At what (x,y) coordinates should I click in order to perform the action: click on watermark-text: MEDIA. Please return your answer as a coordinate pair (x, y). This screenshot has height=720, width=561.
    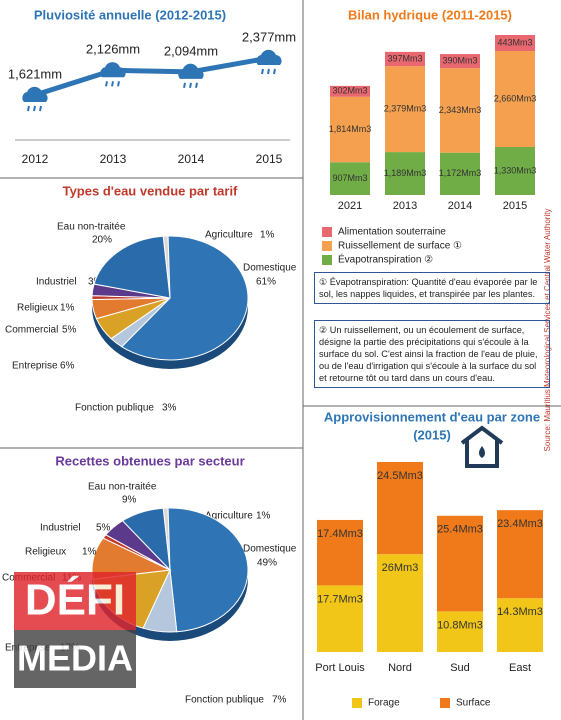
    Looking at the image, I should click on (75, 658).